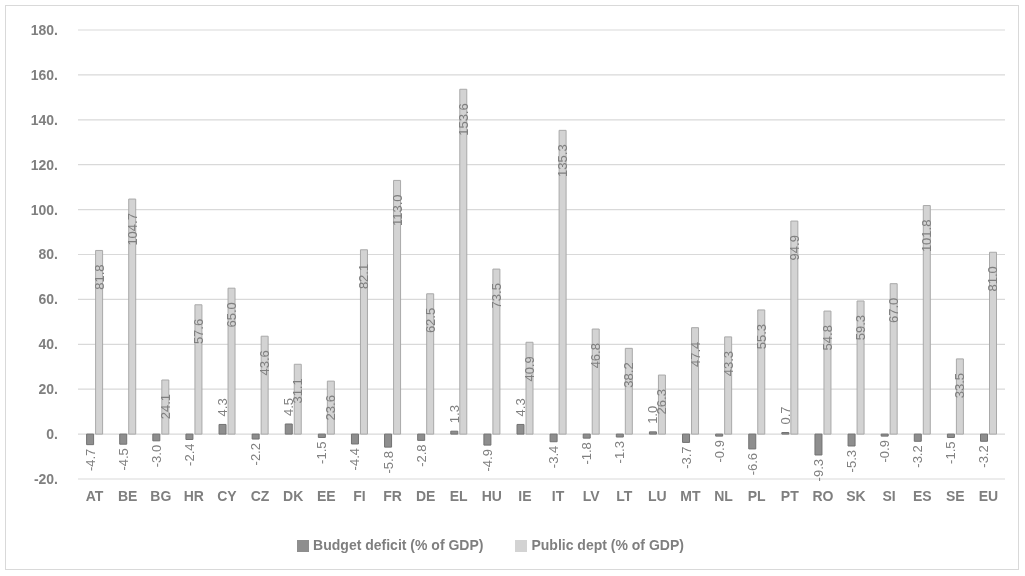 This screenshot has height=576, width=1025. I want to click on data-label: 82.1, so click(364, 276).